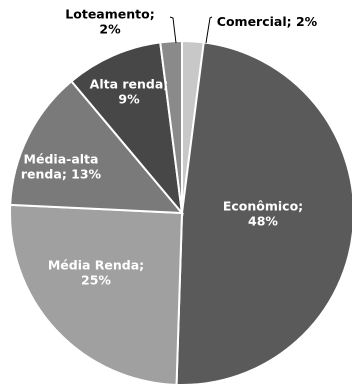  I want to click on slice-alta-renda, so click(127, 129).